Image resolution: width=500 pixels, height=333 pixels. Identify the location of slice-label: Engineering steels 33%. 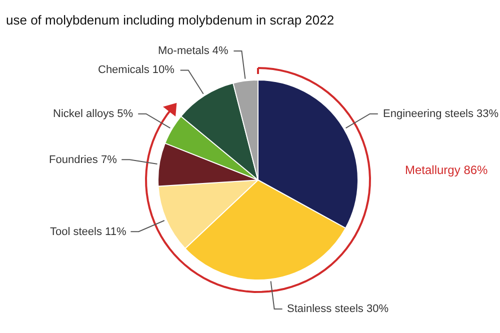
(441, 114).